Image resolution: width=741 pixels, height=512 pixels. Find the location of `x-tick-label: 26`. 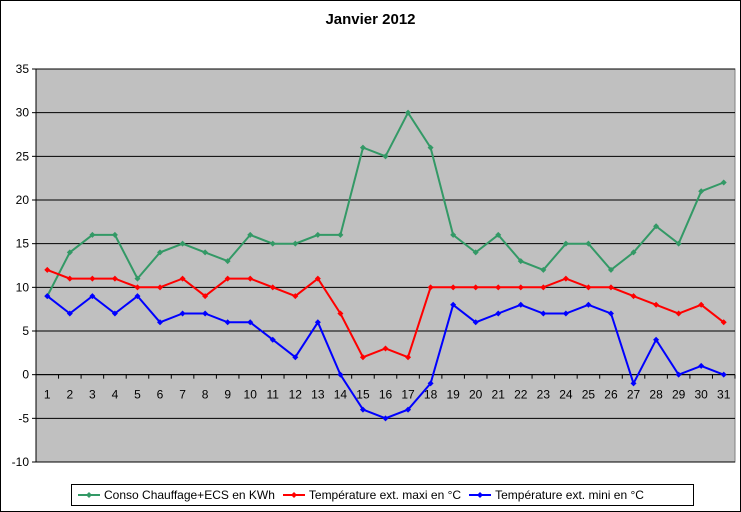

x-tick-label: 26 is located at coordinates (611, 395).